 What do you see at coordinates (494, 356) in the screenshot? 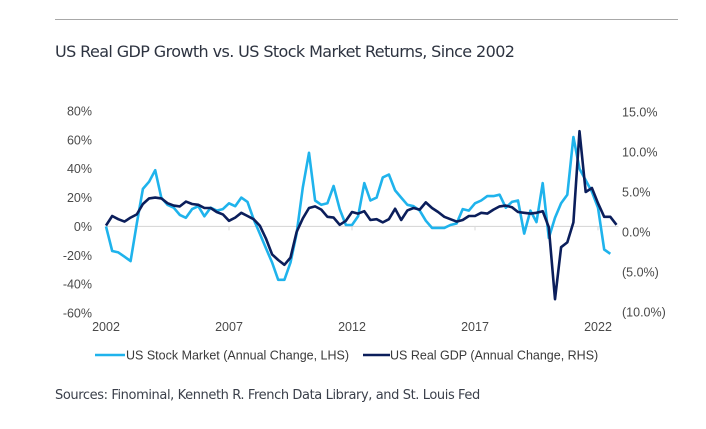
I see `legend-label-real-gdp: US Real GDP (Annual Change, RHS)` at bounding box center [494, 356].